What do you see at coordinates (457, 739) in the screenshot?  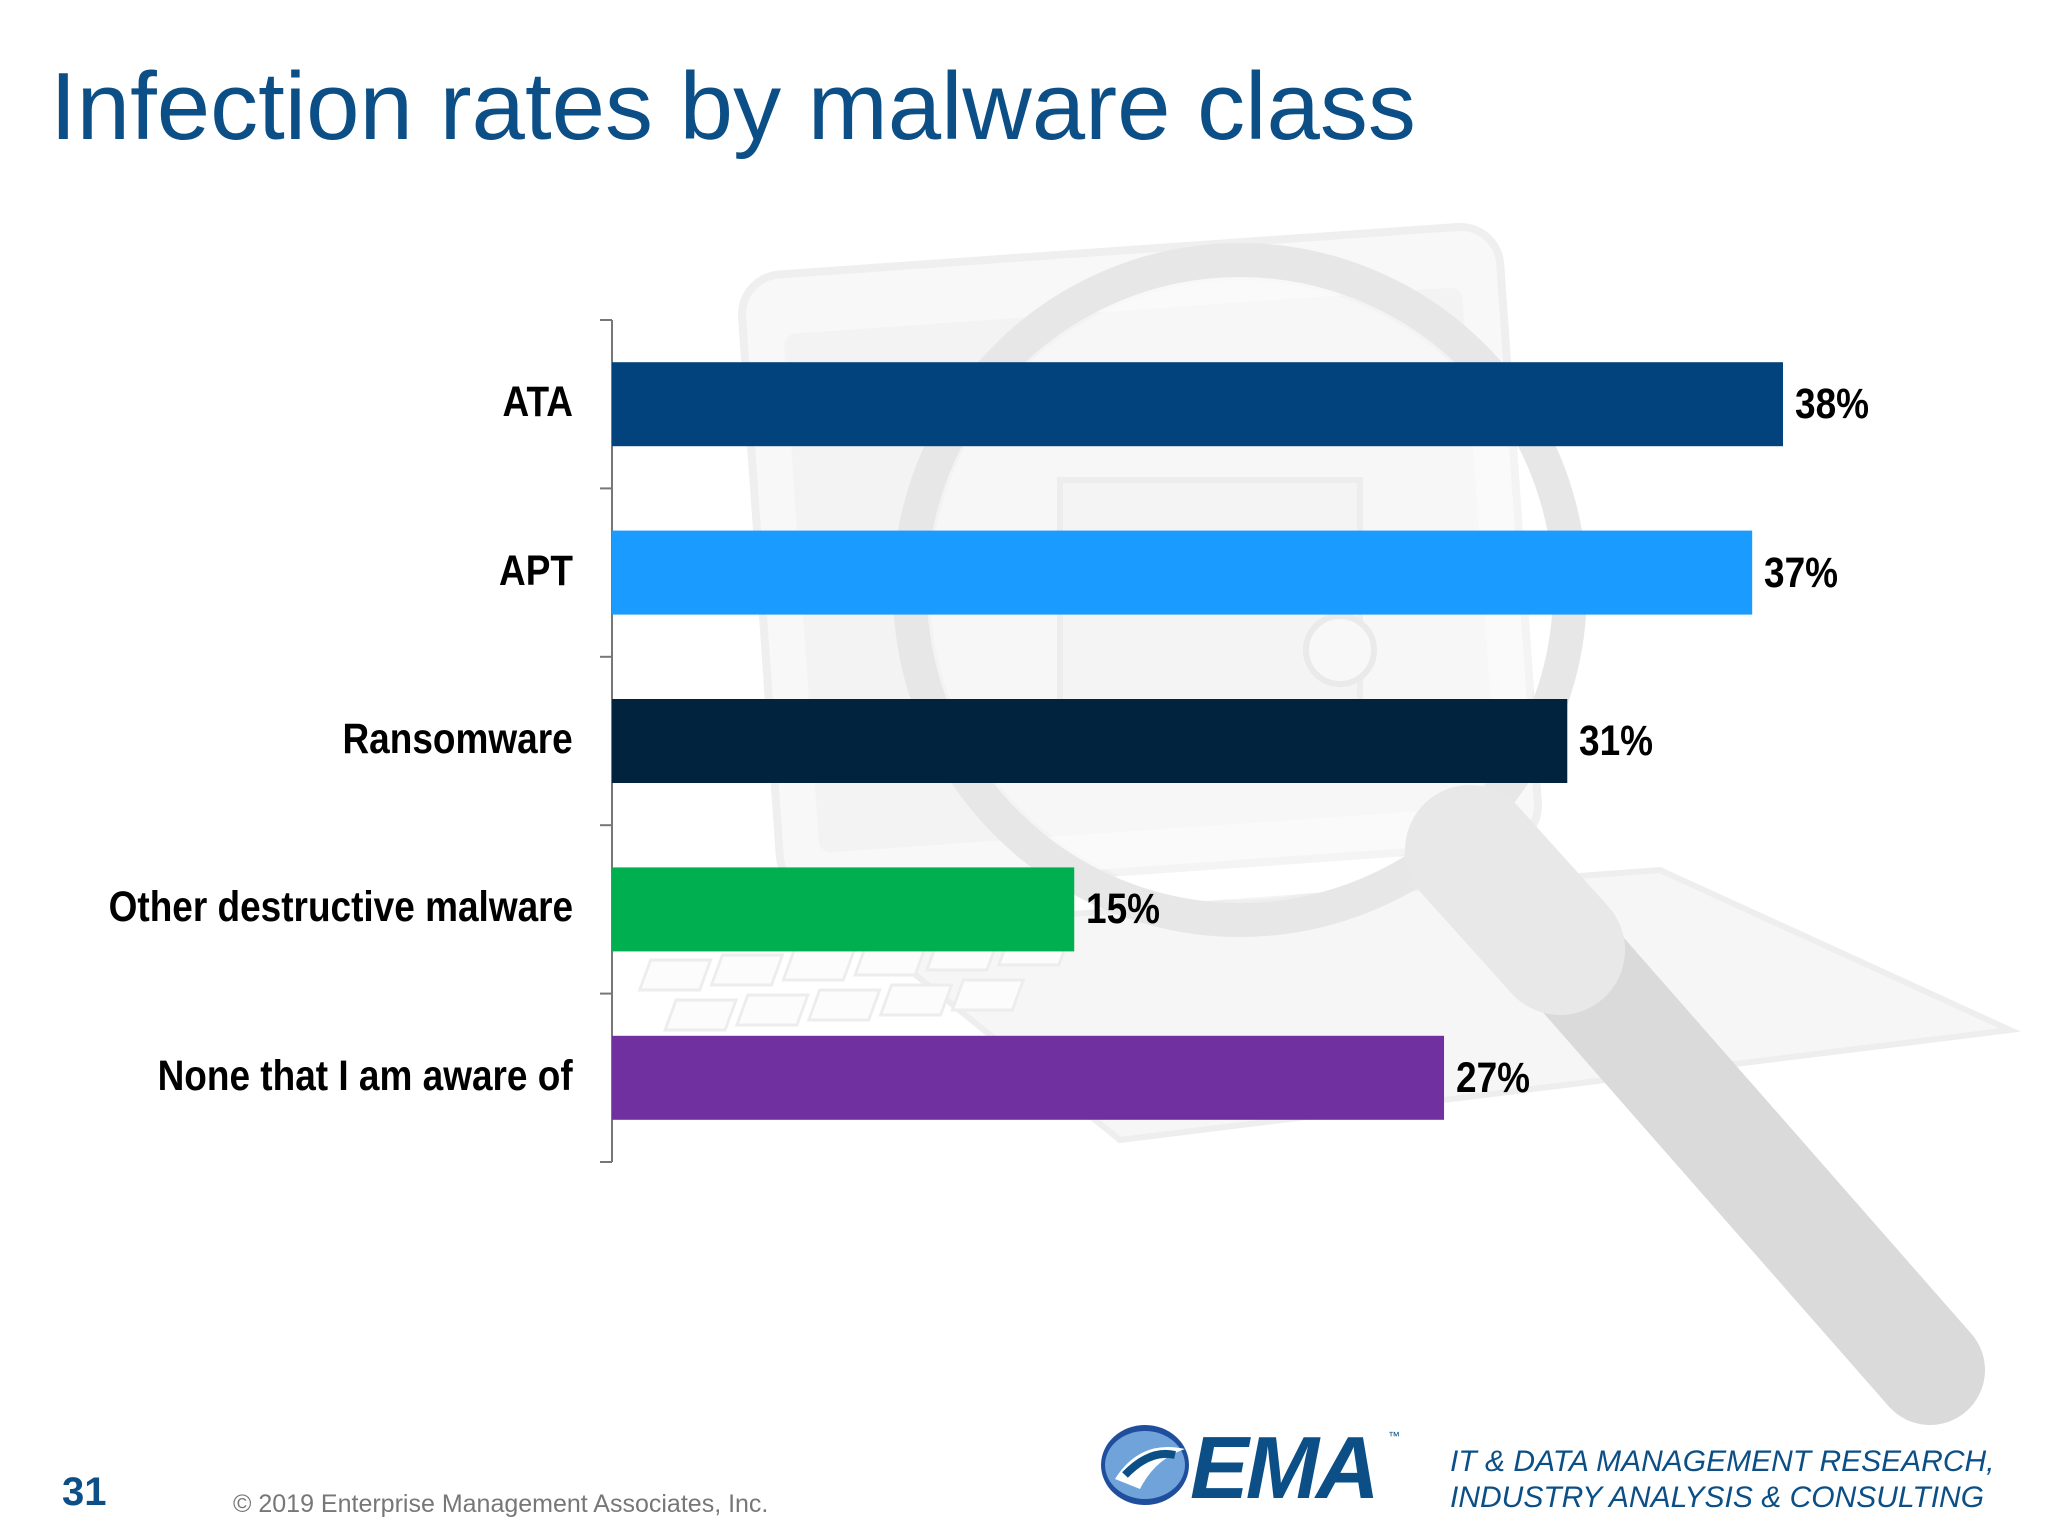 I see `category-label: Ransomware` at bounding box center [457, 739].